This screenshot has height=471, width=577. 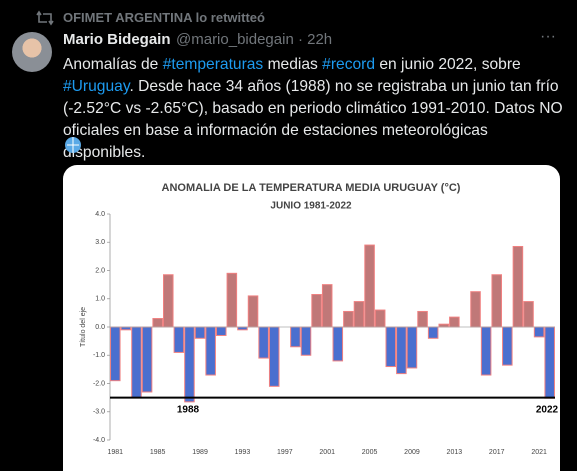 I want to click on annotation: 1988, so click(x=188, y=409).